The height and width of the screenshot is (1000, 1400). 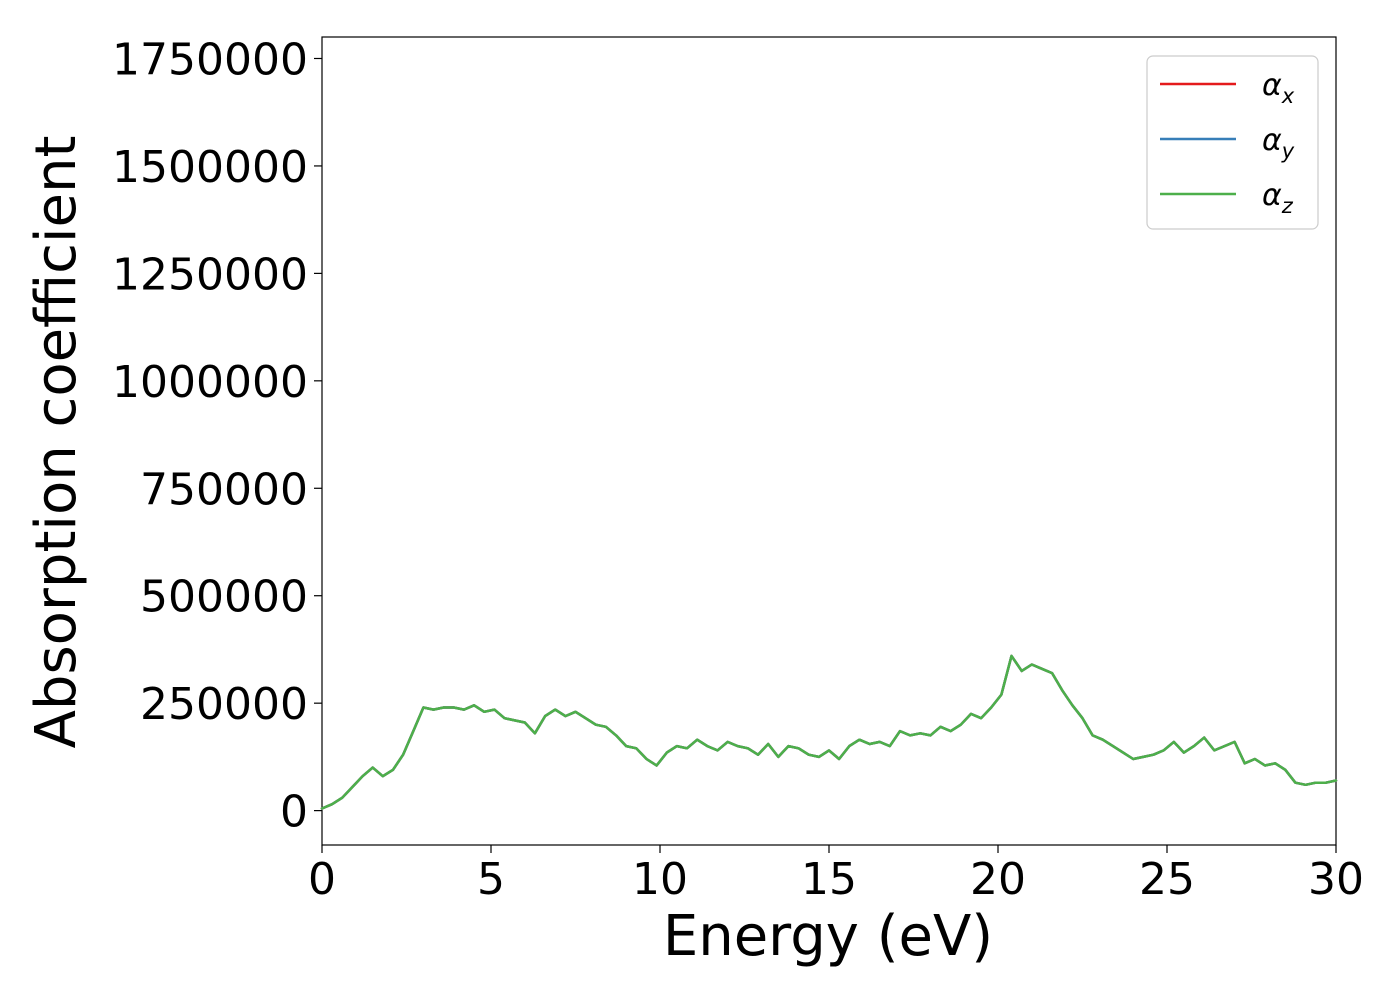 I want to click on legend-entry: αy, so click(x=1278, y=143).